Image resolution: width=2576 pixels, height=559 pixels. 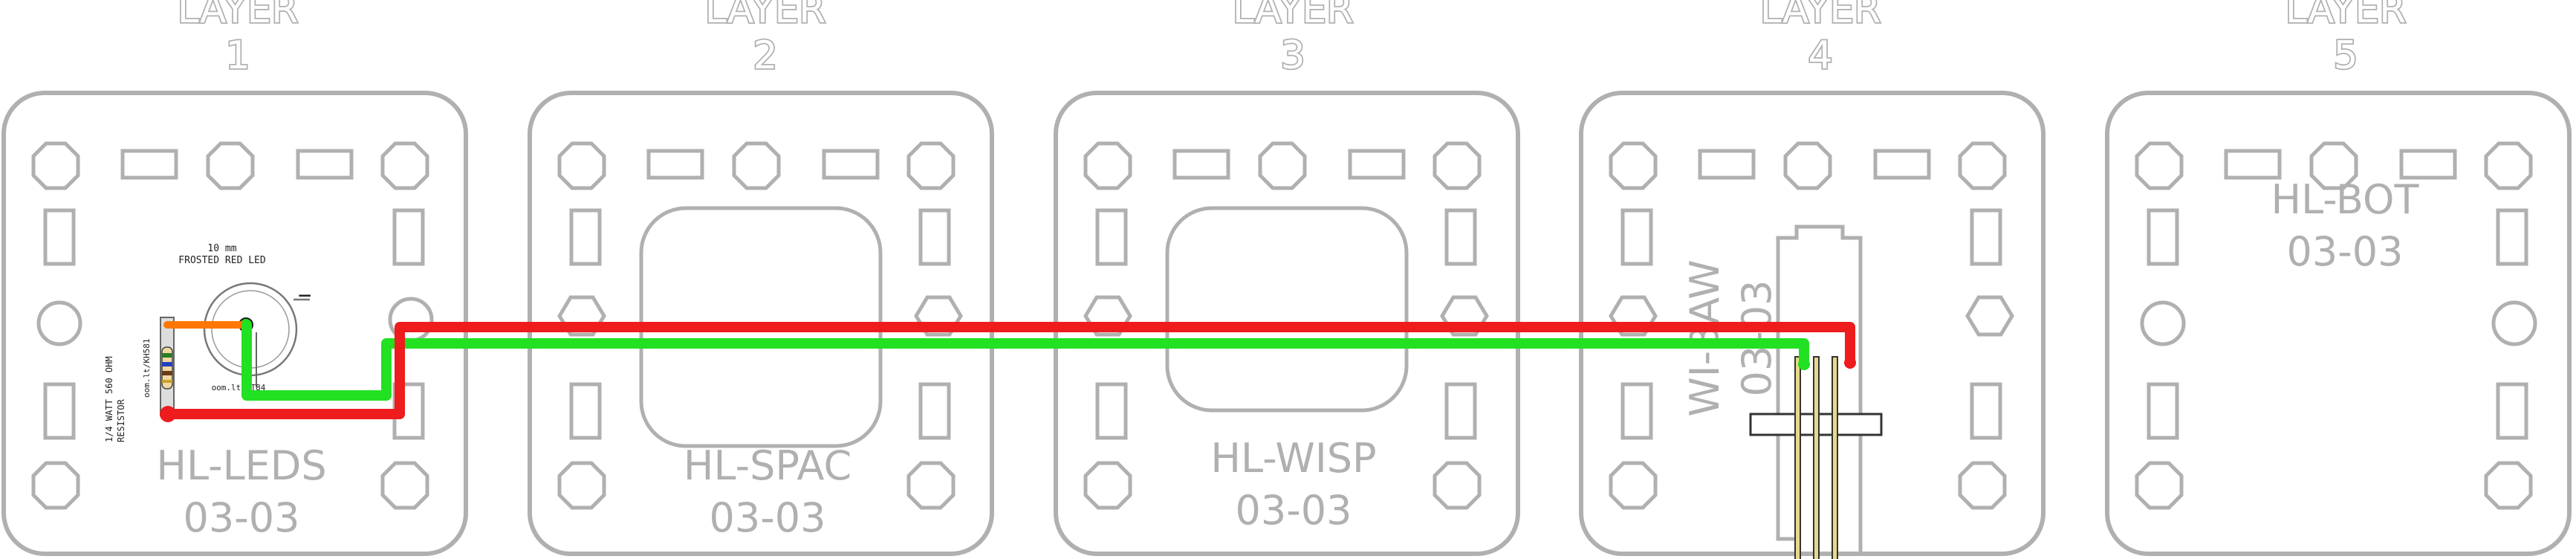 What do you see at coordinates (221, 248) in the screenshot?
I see `led-size-label: 10 mm` at bounding box center [221, 248].